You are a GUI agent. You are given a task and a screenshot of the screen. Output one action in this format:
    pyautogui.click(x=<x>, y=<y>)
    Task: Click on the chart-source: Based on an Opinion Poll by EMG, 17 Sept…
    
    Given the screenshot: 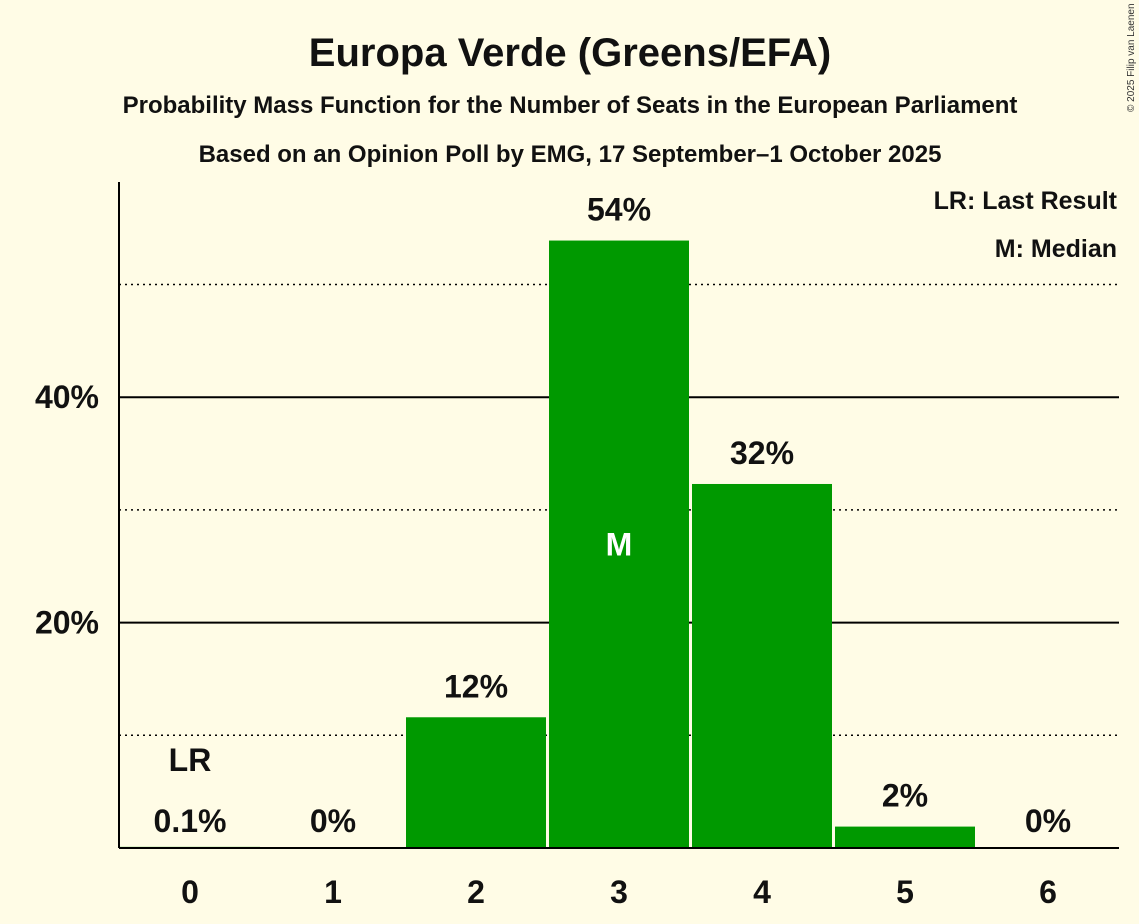 What is the action you would take?
    pyautogui.click(x=570, y=154)
    